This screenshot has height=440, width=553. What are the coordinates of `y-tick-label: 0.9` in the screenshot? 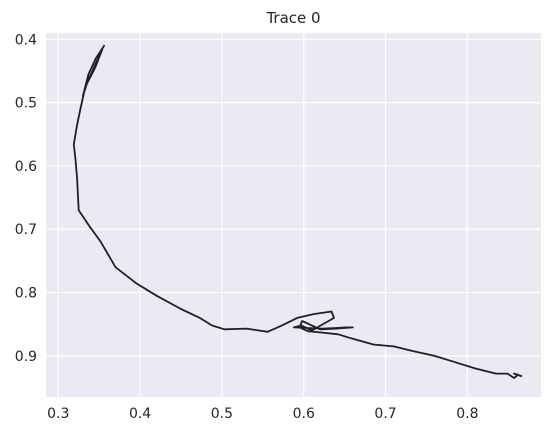 It's located at (26, 357).